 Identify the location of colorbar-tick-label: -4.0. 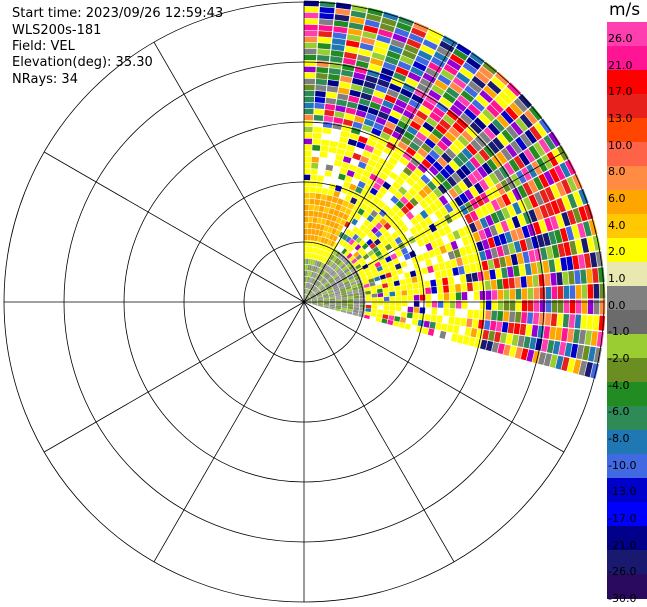
(619, 385).